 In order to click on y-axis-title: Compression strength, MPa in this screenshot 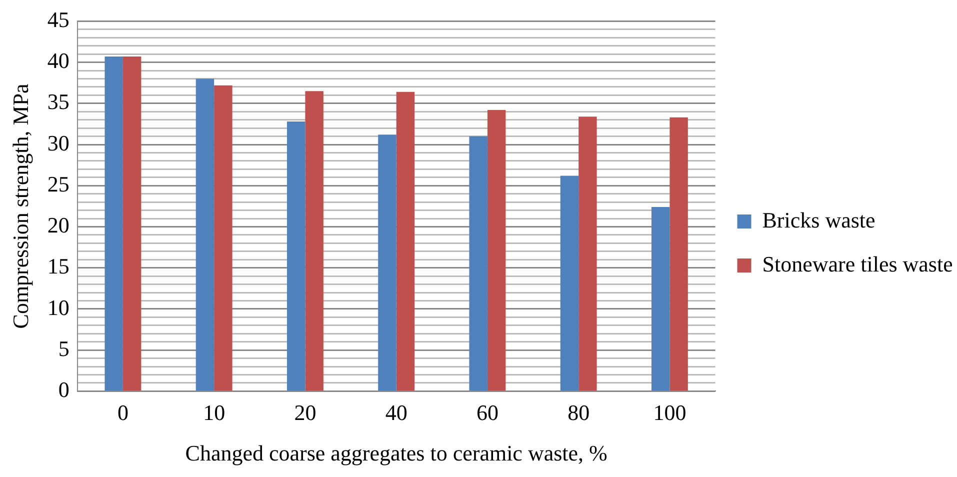, I will do `click(20, 206)`.